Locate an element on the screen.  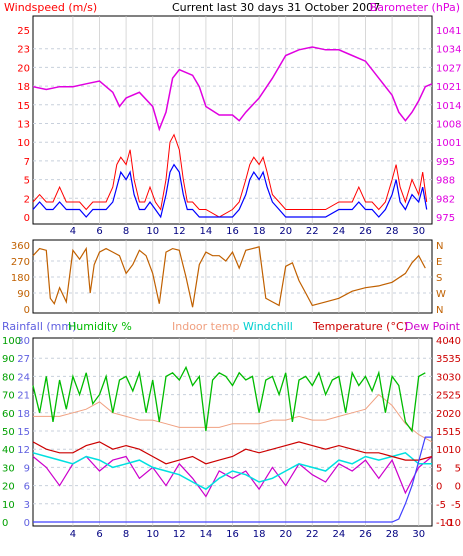
temperature-line is located at coordinates (232, 453).